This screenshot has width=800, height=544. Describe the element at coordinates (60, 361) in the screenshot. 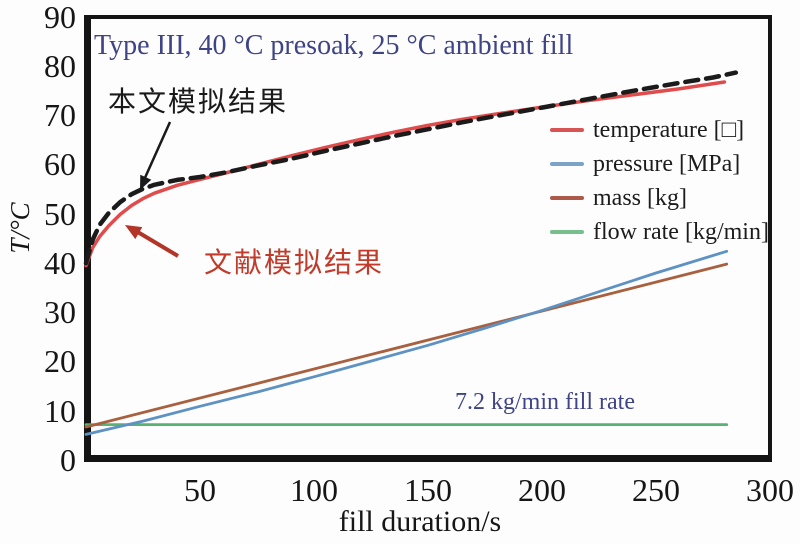

I see `ytick-20: 20` at that location.